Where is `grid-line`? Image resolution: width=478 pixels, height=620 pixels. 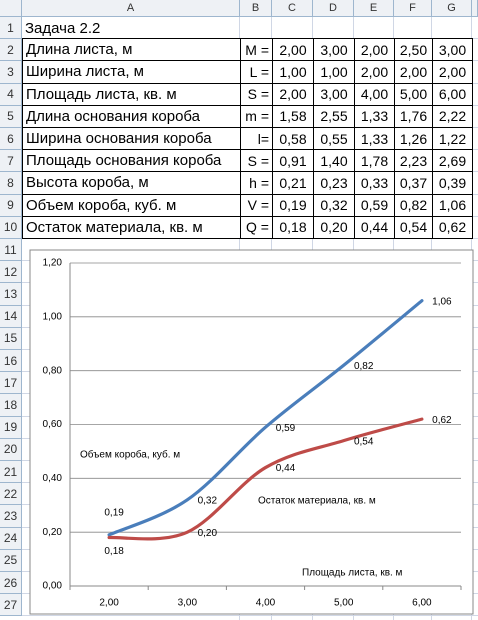
grid-line is located at coordinates (250, 616).